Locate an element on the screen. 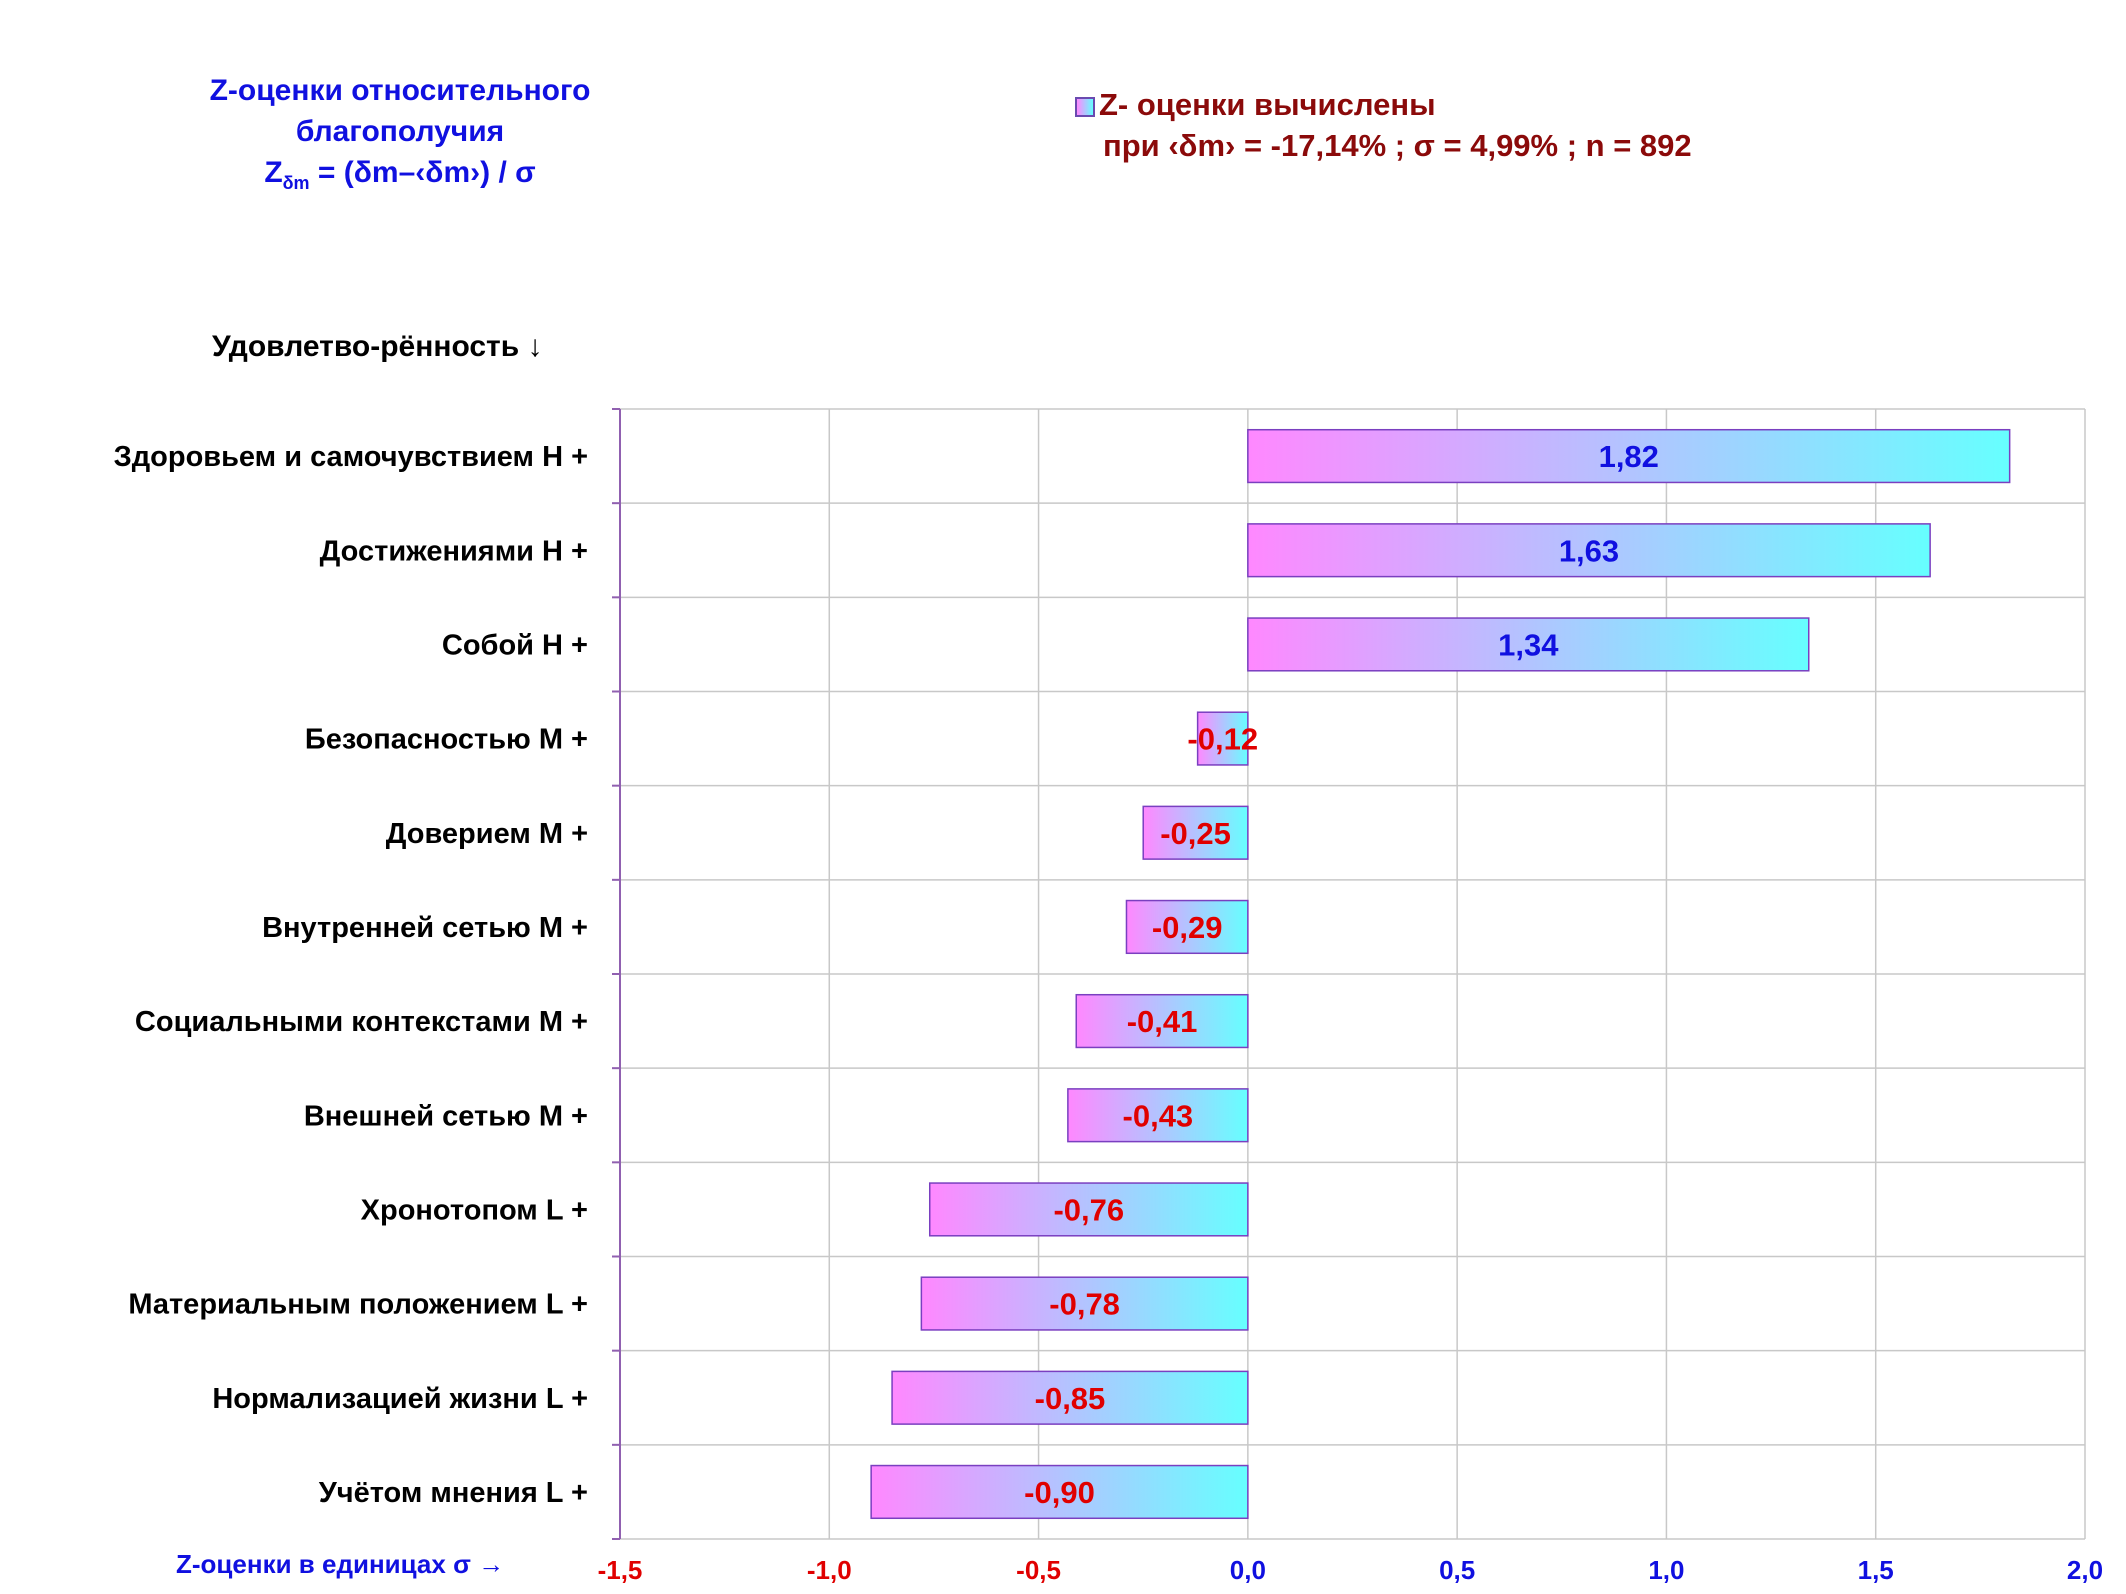  category-label: Внутренней сетью М + is located at coordinates (425, 928).